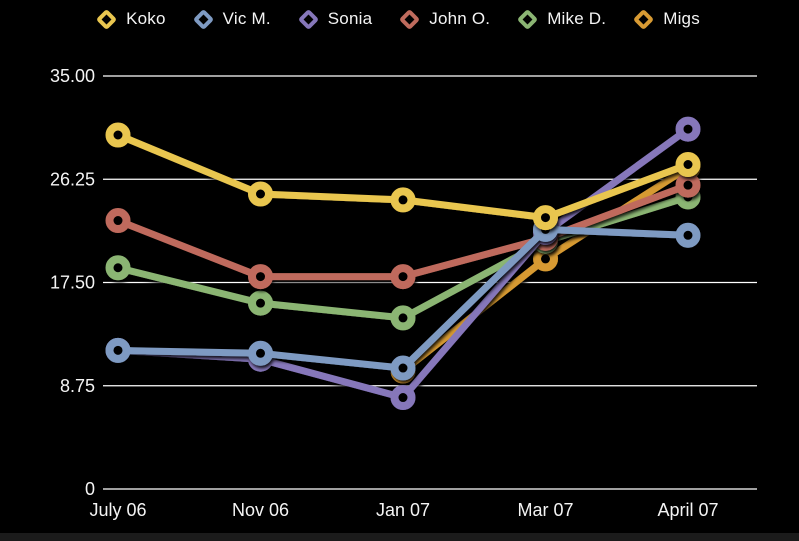 The width and height of the screenshot is (799, 541). I want to click on bottom-strip, so click(399, 537).